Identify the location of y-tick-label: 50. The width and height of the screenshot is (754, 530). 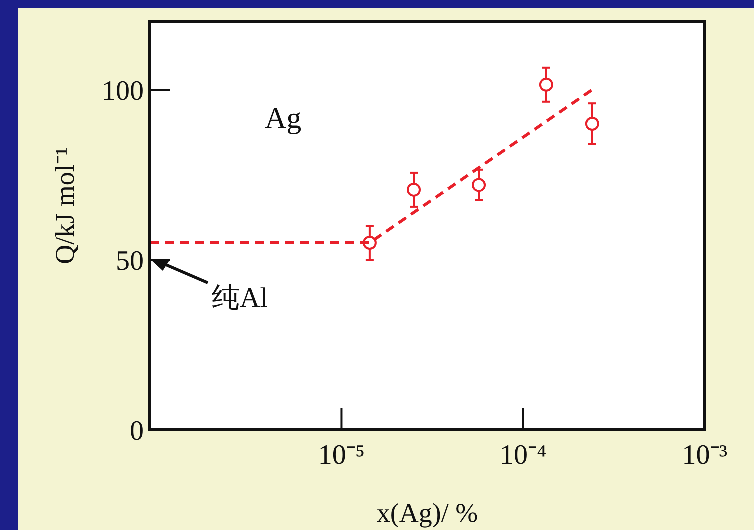
(130, 261).